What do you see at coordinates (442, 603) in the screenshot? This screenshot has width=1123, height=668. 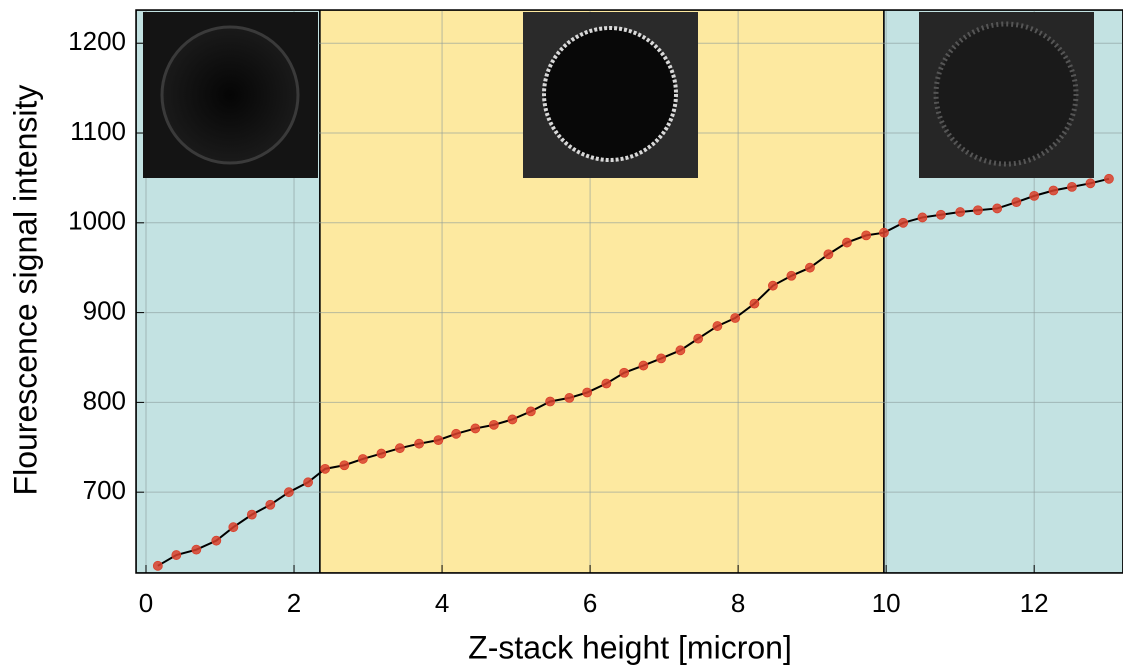 I see `x-tick-label: 4` at bounding box center [442, 603].